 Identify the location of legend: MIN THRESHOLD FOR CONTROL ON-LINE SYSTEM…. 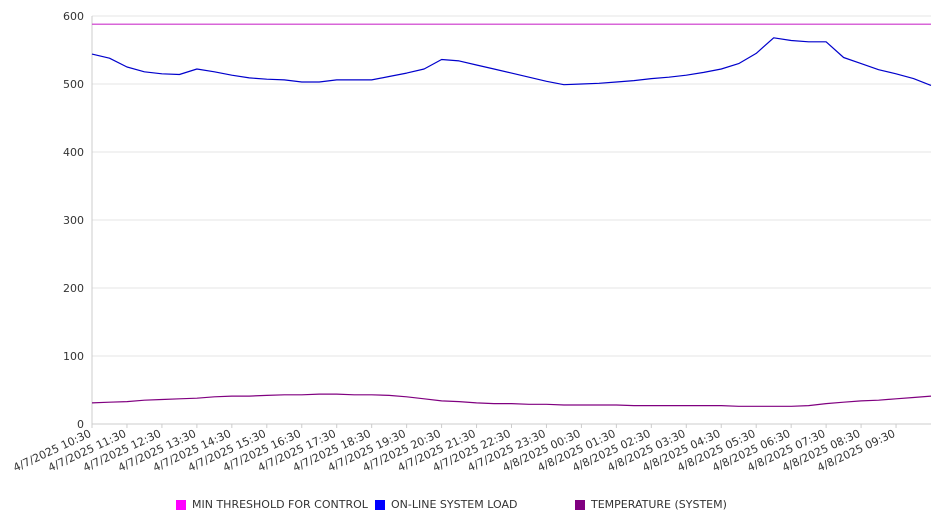
(473, 506).